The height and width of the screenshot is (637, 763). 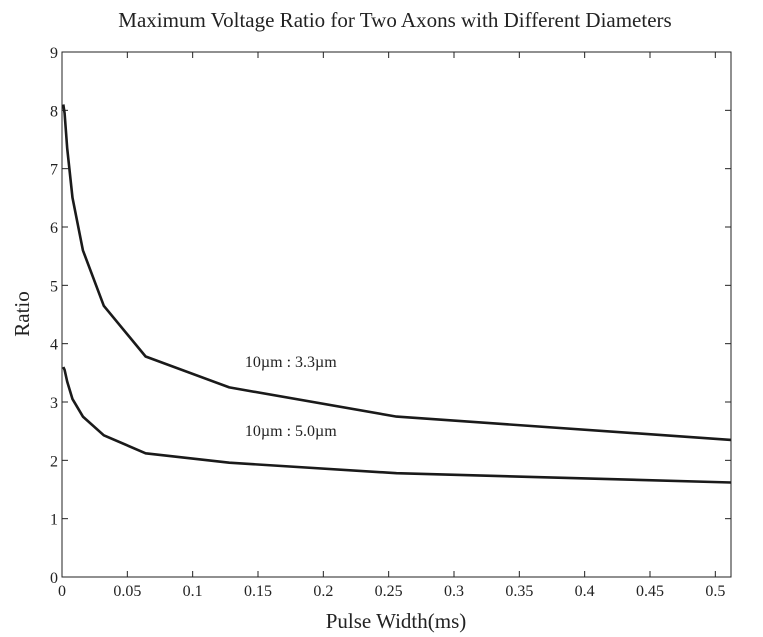 I want to click on y-tick-label: 3, so click(x=54, y=403).